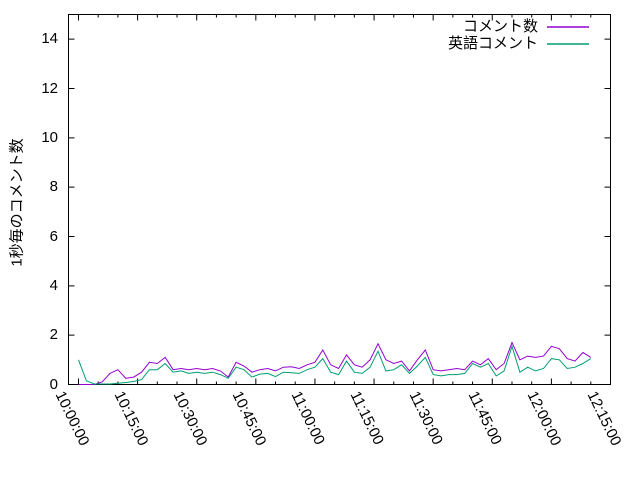 The width and height of the screenshot is (640, 480). I want to click on y-tick-label: 12, so click(49, 88).